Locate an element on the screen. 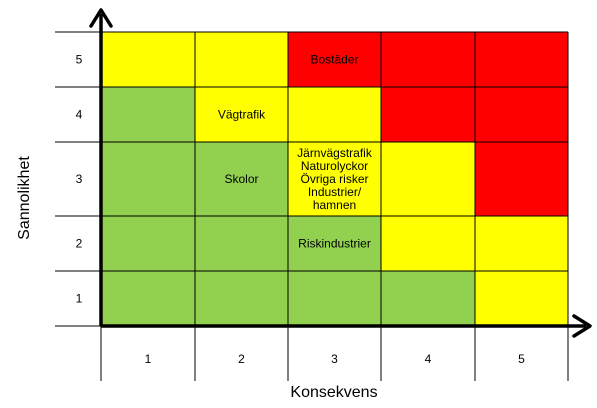 This screenshot has height=408, width=597. annotation-skolor: Skolor is located at coordinates (241, 179).